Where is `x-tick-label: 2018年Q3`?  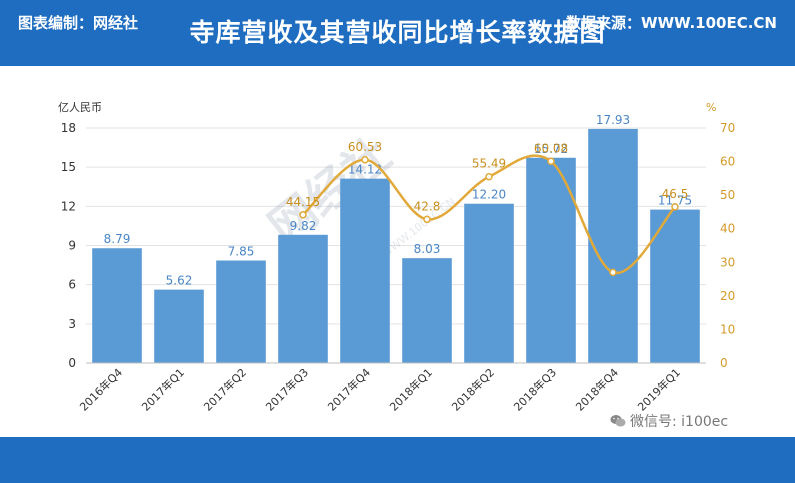 x-tick-label: 2018年Q3 is located at coordinates (535, 389).